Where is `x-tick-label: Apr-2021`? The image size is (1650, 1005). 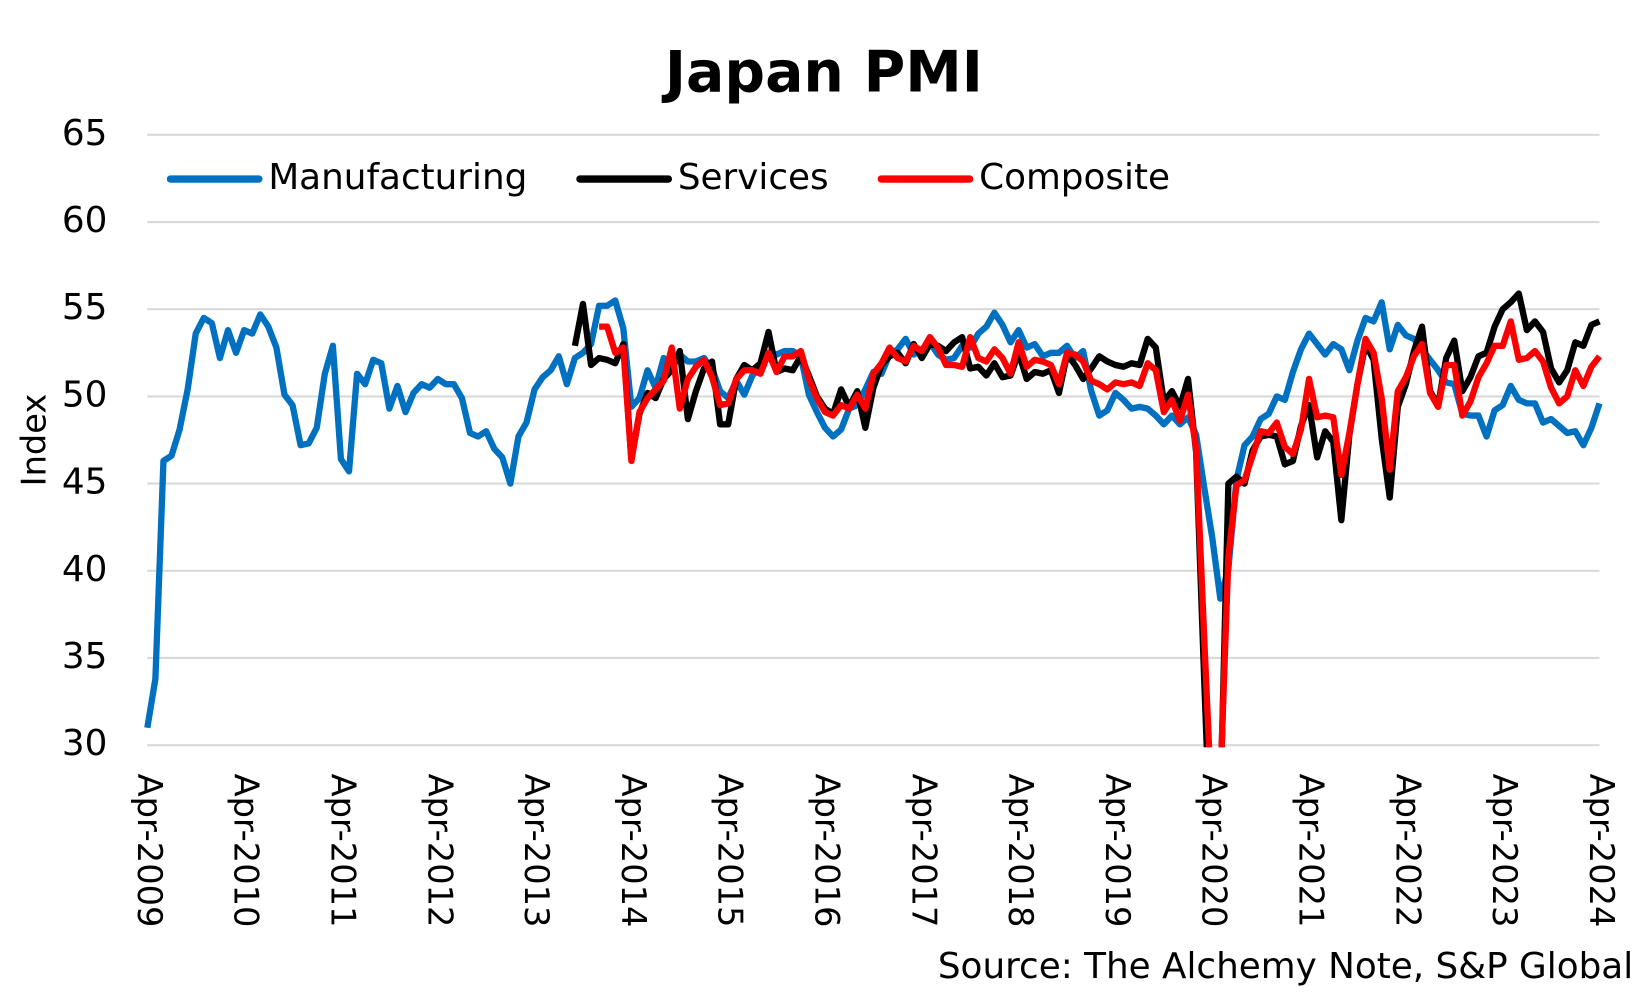
x-tick-label: Apr-2021 is located at coordinates (1311, 851).